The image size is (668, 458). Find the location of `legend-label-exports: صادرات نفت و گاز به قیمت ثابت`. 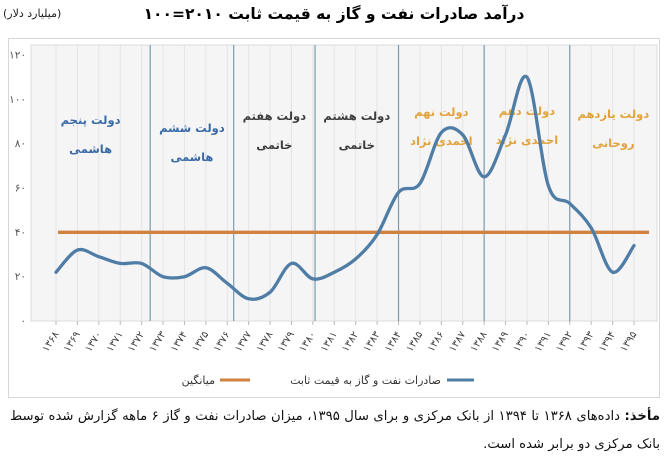

legend-label-exports: صادرات نفت و گاز به قیمت ثابت is located at coordinates (365, 380).